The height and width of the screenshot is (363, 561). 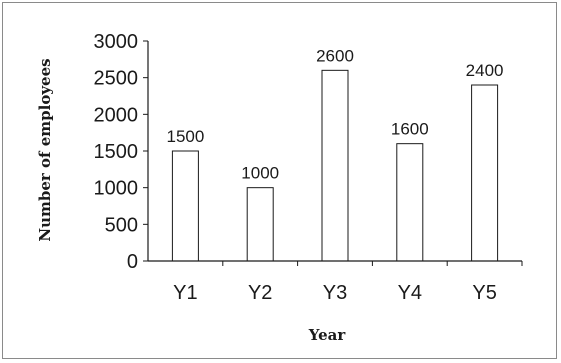 What do you see at coordinates (410, 202) in the screenshot?
I see `bar-y4` at bounding box center [410, 202].